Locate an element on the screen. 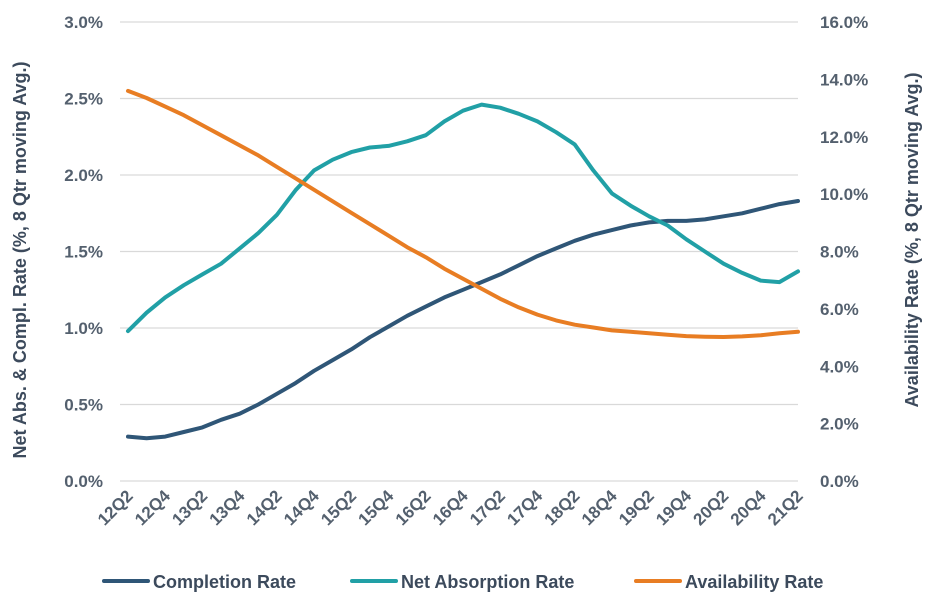 The image size is (947, 614). x-tick-label: 19Q2 is located at coordinates (636, 507).